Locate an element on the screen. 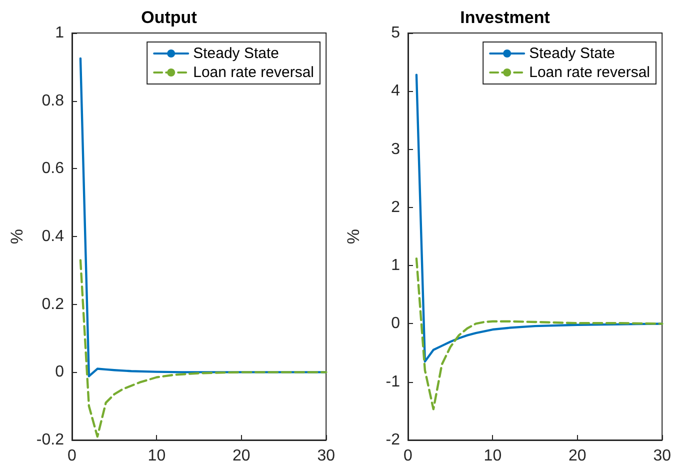 The height and width of the screenshot is (474, 676). chart-title: Output is located at coordinates (169, 17).